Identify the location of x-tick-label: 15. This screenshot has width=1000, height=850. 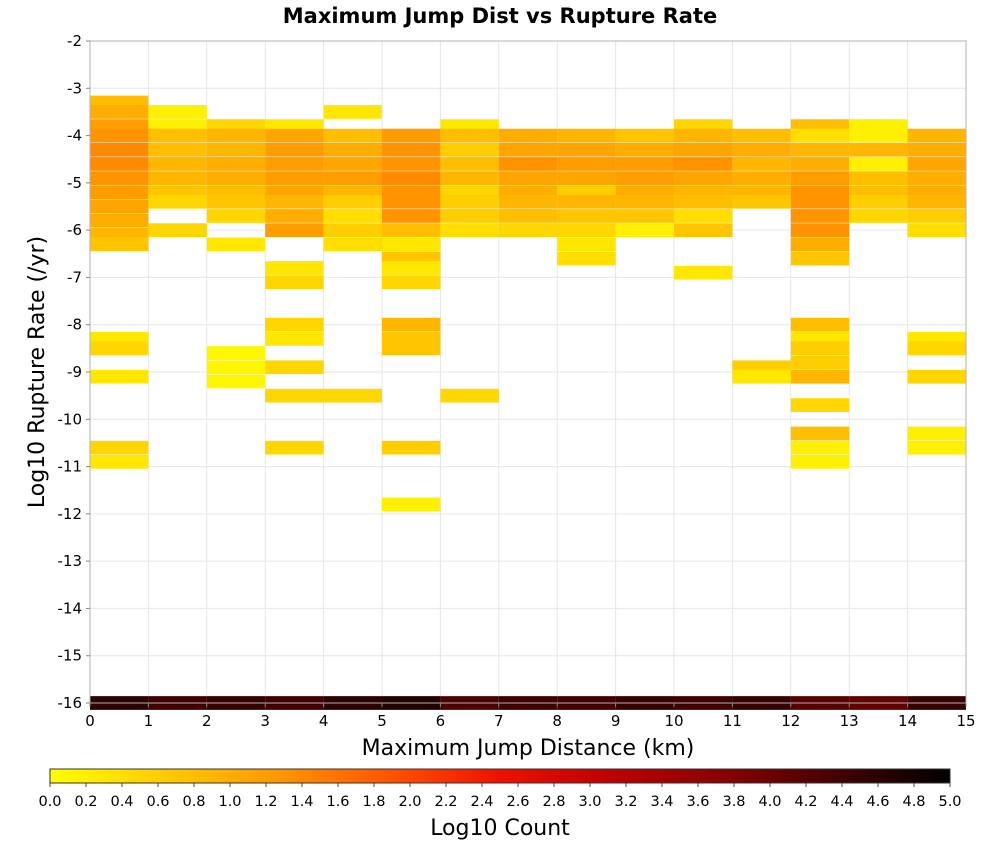
(965, 721).